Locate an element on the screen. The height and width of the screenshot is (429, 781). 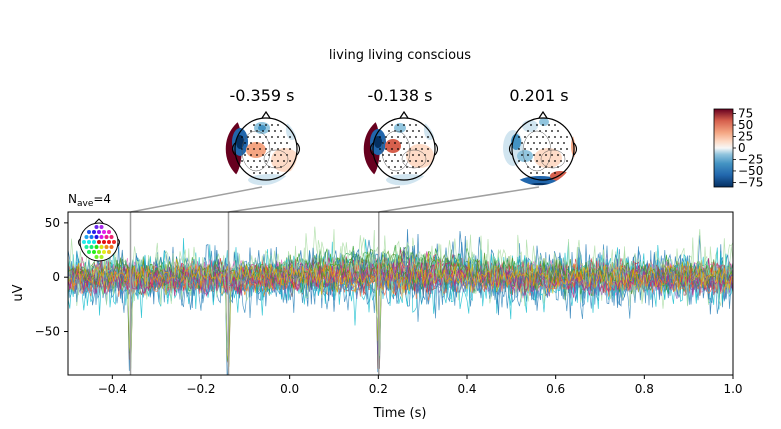
y-tick-label: 0 is located at coordinates (56, 277).